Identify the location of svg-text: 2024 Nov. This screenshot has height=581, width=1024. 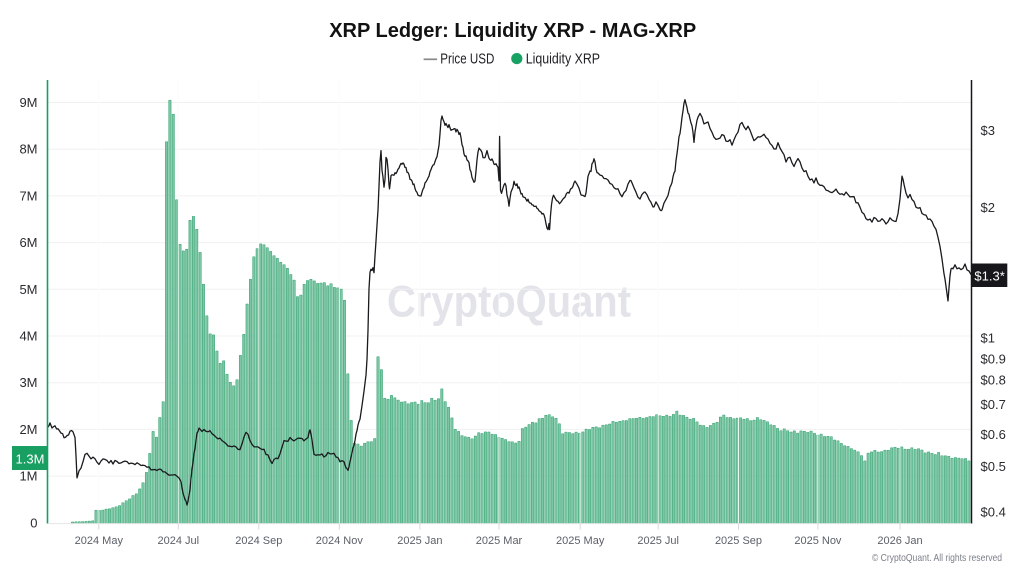
(340, 541).